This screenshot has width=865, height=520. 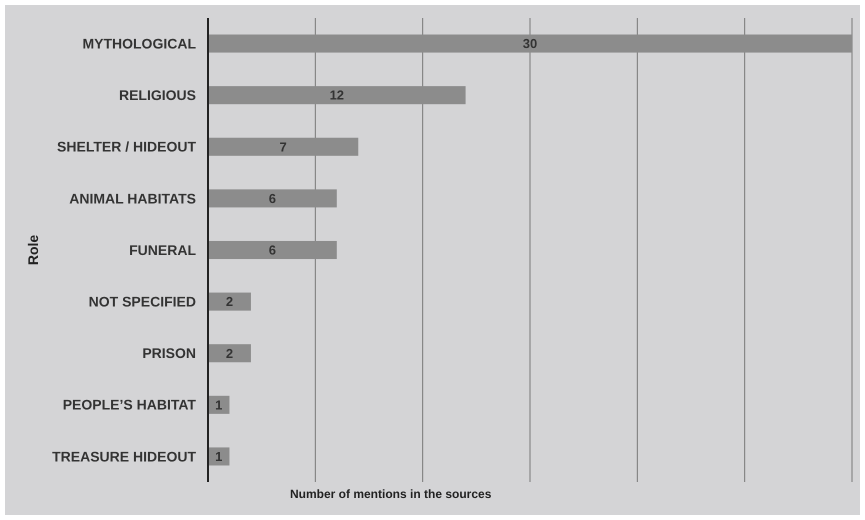 I want to click on y-tick-label: SHELTER / HIDEOUT, so click(x=126, y=146).